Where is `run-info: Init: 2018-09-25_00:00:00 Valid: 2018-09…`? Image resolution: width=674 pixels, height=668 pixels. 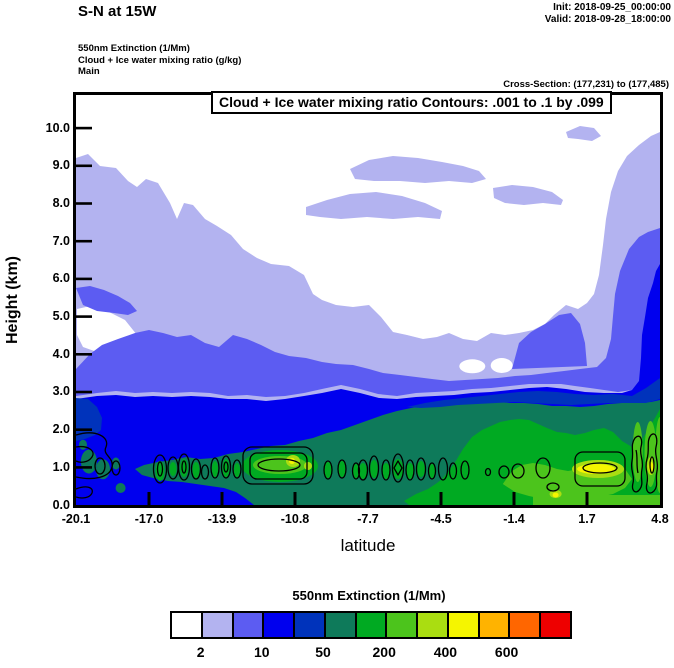 run-info: Init: 2018-09-25_00:00:00 Valid: 2018-09… is located at coordinates (608, 14).